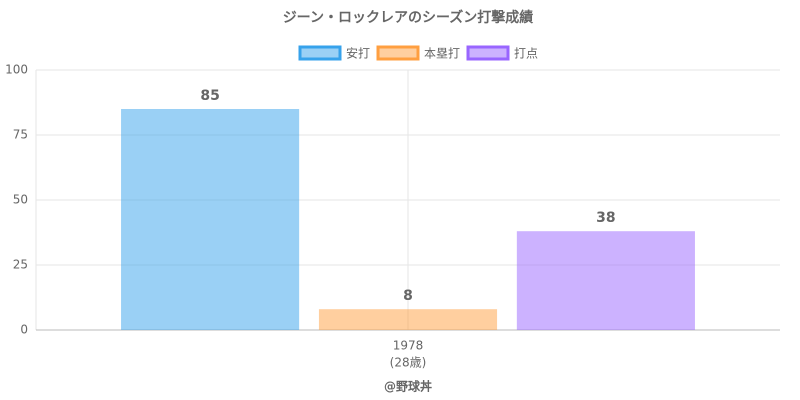 This screenshot has height=400, width=800. What do you see at coordinates (20, 135) in the screenshot?
I see `y-tick-label: 75` at bounding box center [20, 135].